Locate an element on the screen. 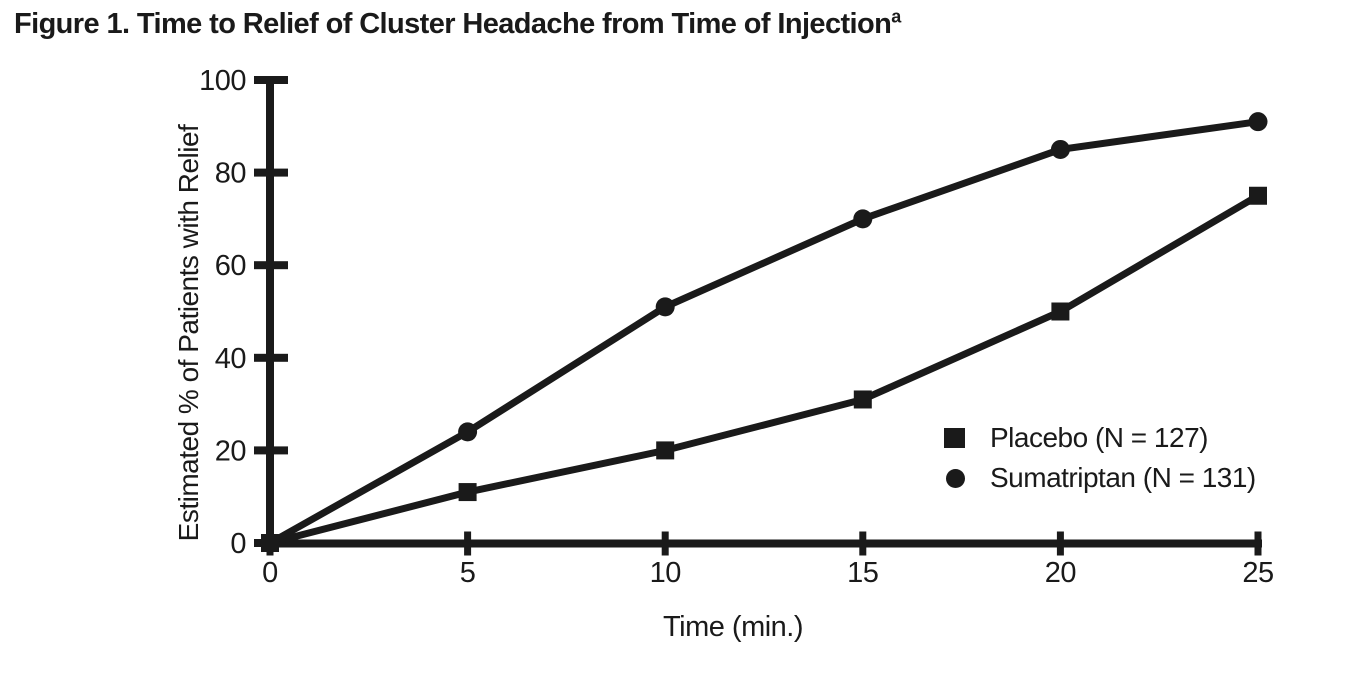  x-axis-tick-label: 10 is located at coordinates (665, 573).